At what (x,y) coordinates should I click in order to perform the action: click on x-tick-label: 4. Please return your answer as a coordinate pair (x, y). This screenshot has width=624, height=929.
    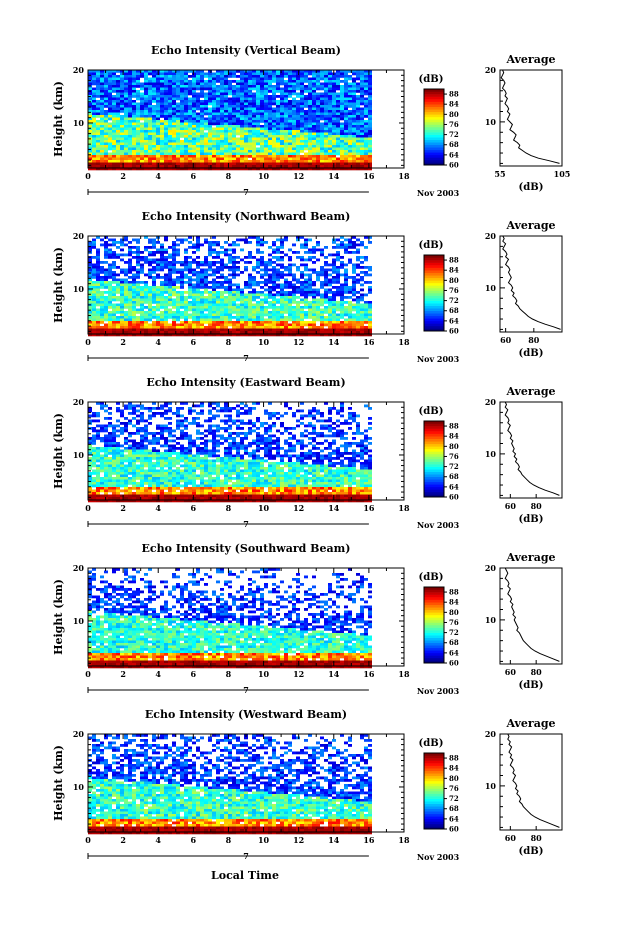
    Looking at the image, I should click on (158, 176).